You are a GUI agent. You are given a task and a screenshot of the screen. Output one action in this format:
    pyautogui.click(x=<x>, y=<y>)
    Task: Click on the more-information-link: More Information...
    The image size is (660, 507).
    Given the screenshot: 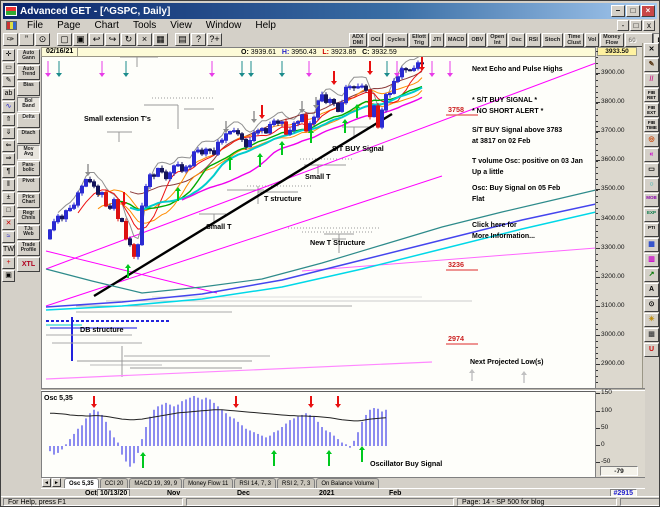 What is the action you would take?
    pyautogui.click(x=503, y=236)
    